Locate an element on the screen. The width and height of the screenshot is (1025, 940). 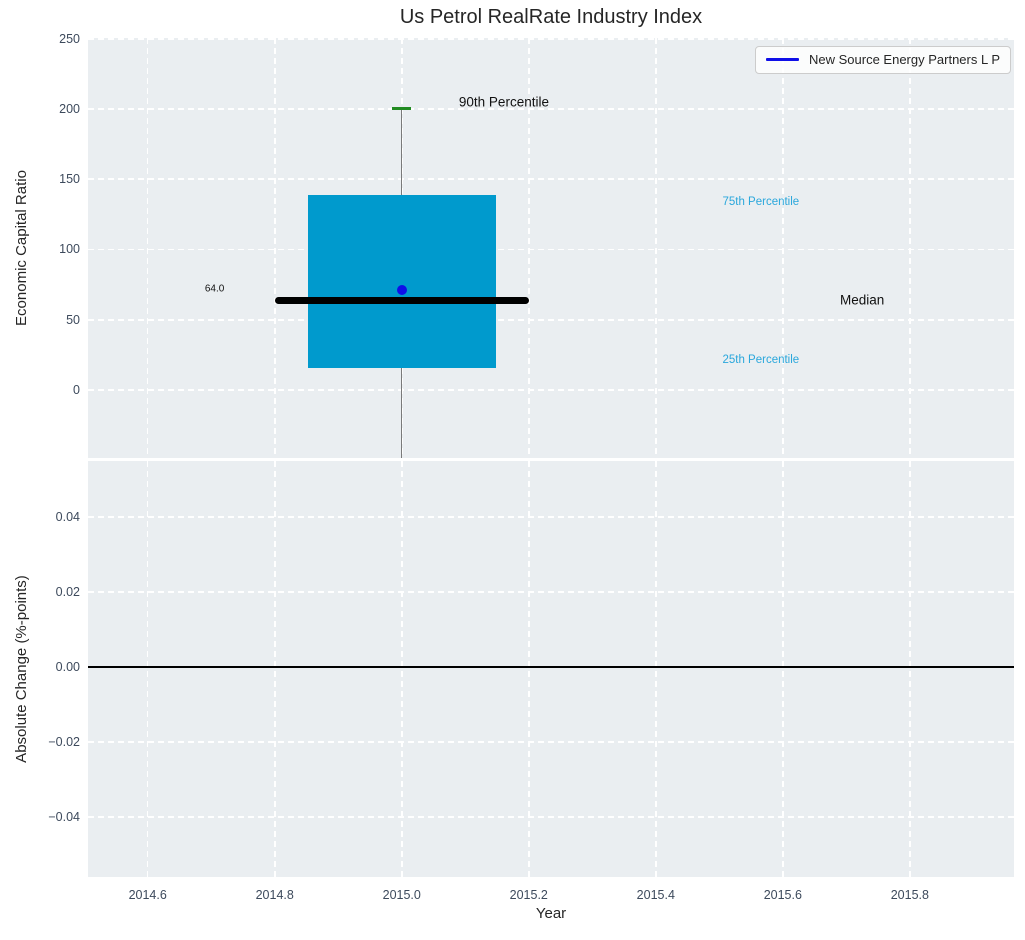
legend-label: New Source Energy Partners L P is located at coordinates (904, 59).